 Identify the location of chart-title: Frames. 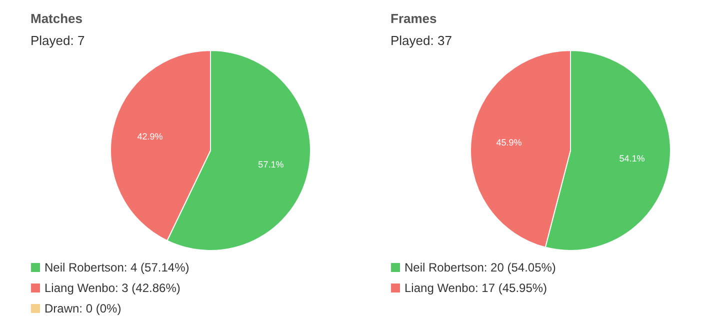
(413, 18).